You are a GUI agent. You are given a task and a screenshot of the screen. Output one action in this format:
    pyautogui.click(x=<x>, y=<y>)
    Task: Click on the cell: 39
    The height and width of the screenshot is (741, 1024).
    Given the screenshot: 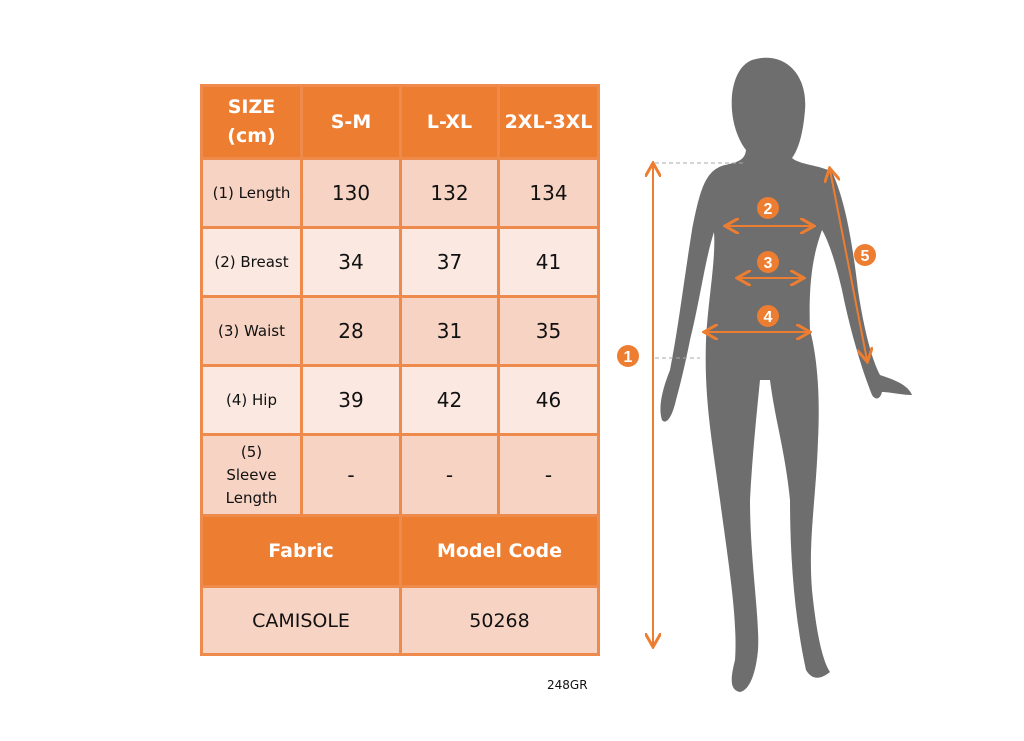 What is the action you would take?
    pyautogui.click(x=351, y=400)
    